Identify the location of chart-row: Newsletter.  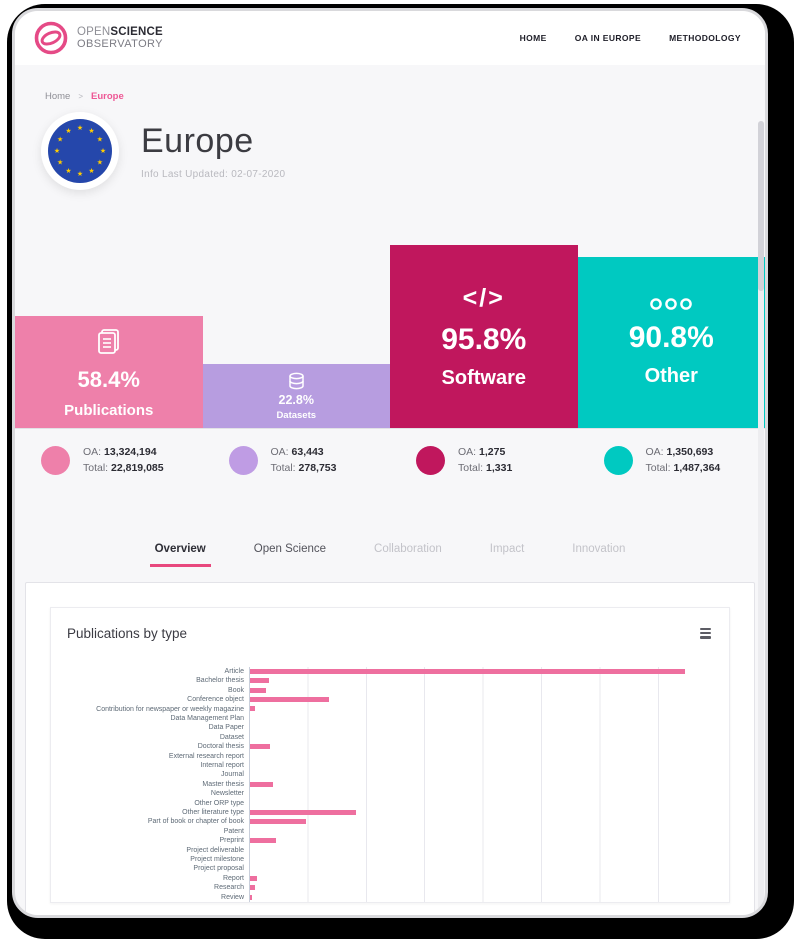
(390, 793).